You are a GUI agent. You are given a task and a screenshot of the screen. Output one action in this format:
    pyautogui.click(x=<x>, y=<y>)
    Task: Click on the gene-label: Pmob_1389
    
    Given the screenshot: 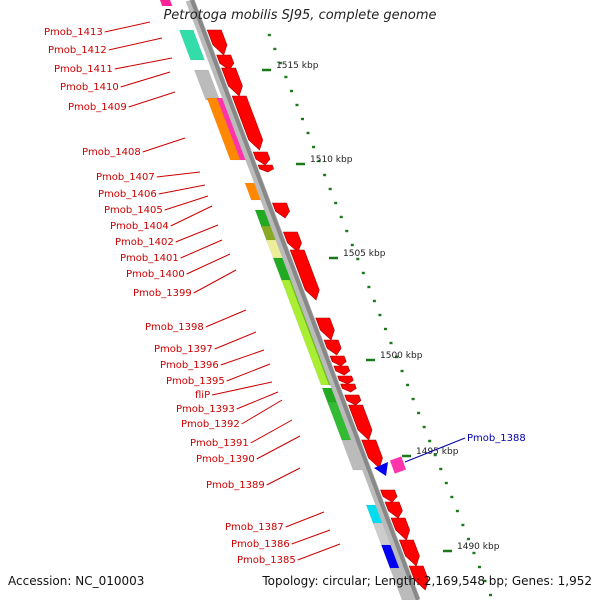 What is the action you would take?
    pyautogui.click(x=235, y=485)
    